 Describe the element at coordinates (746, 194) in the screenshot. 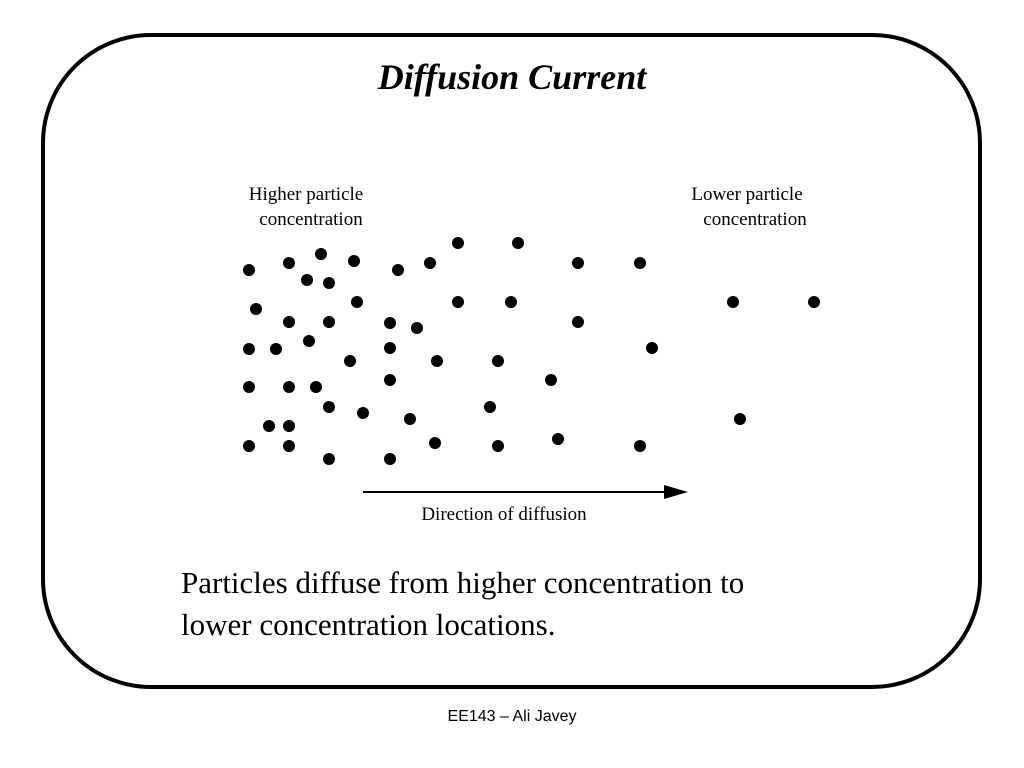

I see `right-label-line1: Lower particle` at that location.